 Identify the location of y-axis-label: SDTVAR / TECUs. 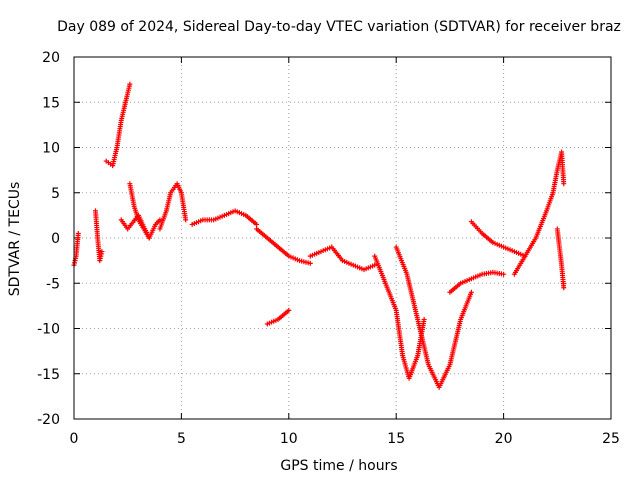
(15, 239).